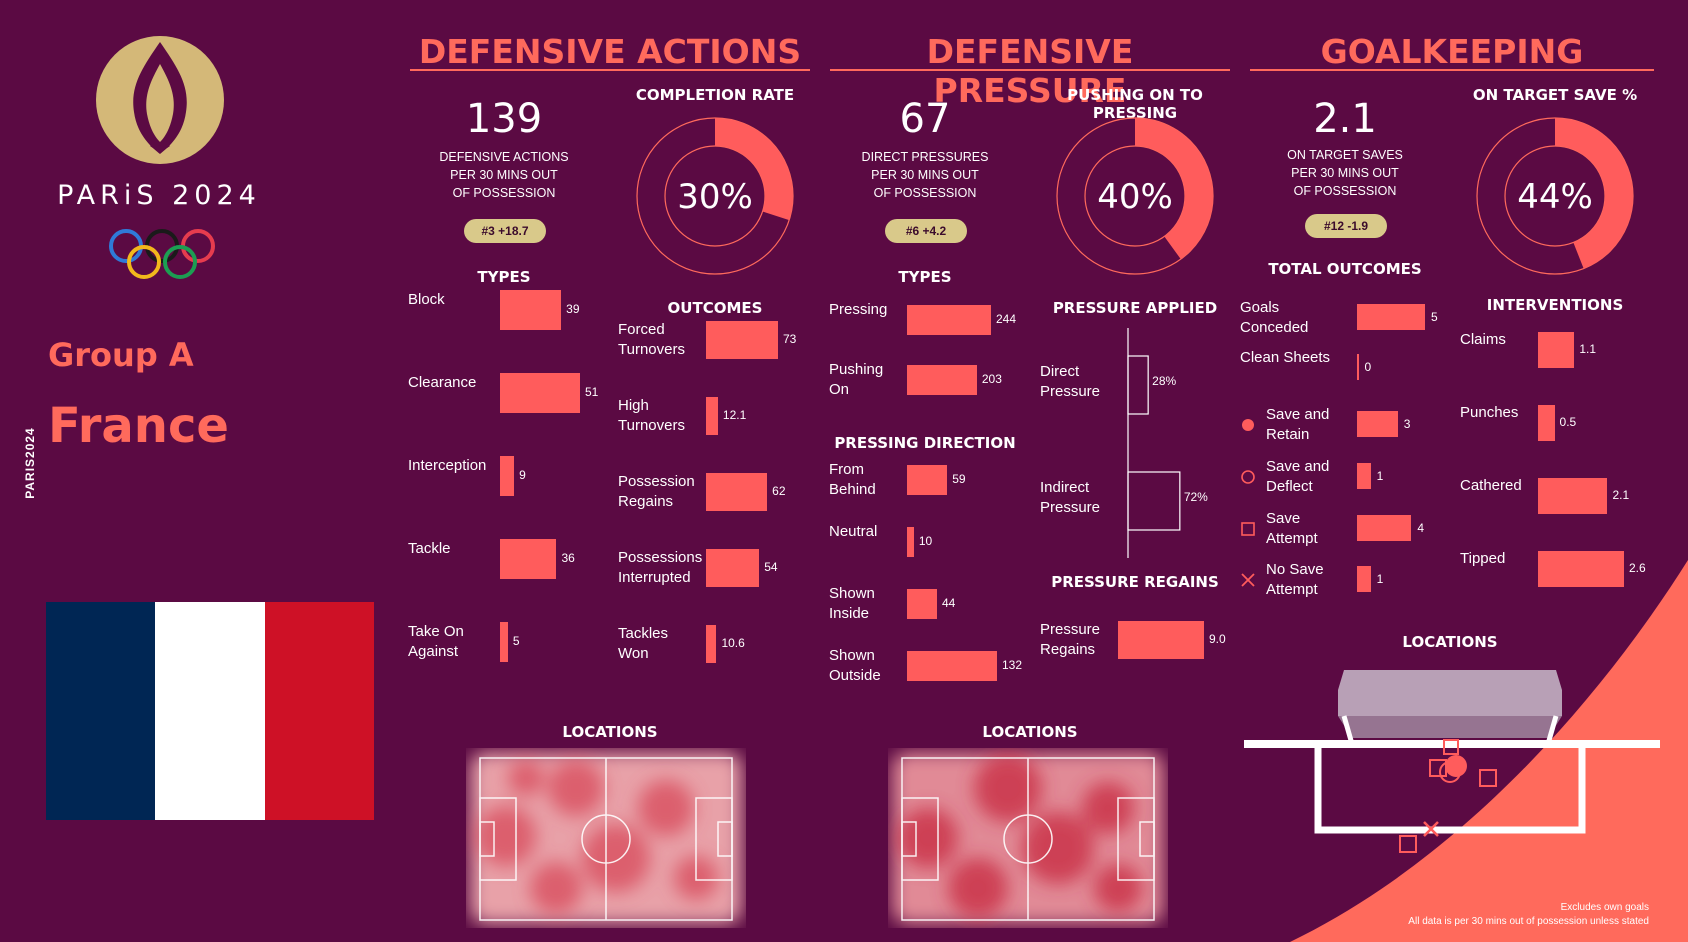 The width and height of the screenshot is (1688, 942). I want to click on bar-label: High Turnovers, so click(651, 415).